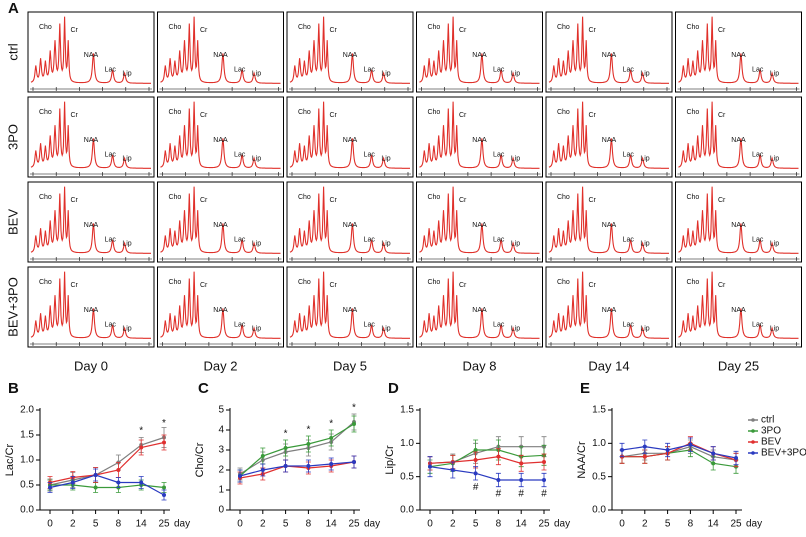 Image resolution: width=806 pixels, height=537 pixels. I want to click on legend-label: BEV, so click(771, 442).